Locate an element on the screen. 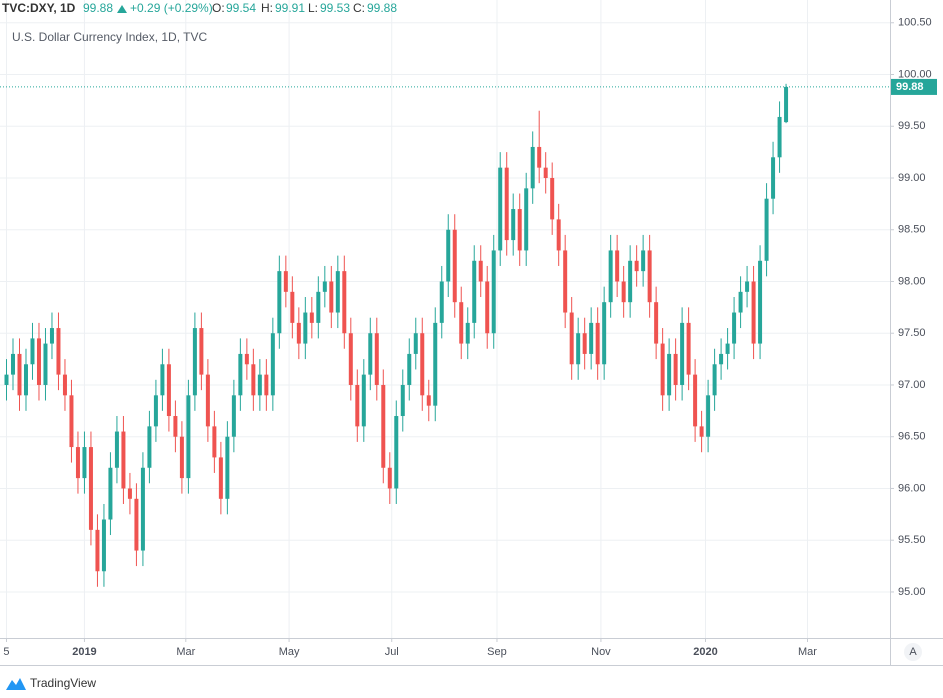 The width and height of the screenshot is (943, 698). chart-title: U.S. Dollar Currency Index, 1D, TVC is located at coordinates (110, 37).